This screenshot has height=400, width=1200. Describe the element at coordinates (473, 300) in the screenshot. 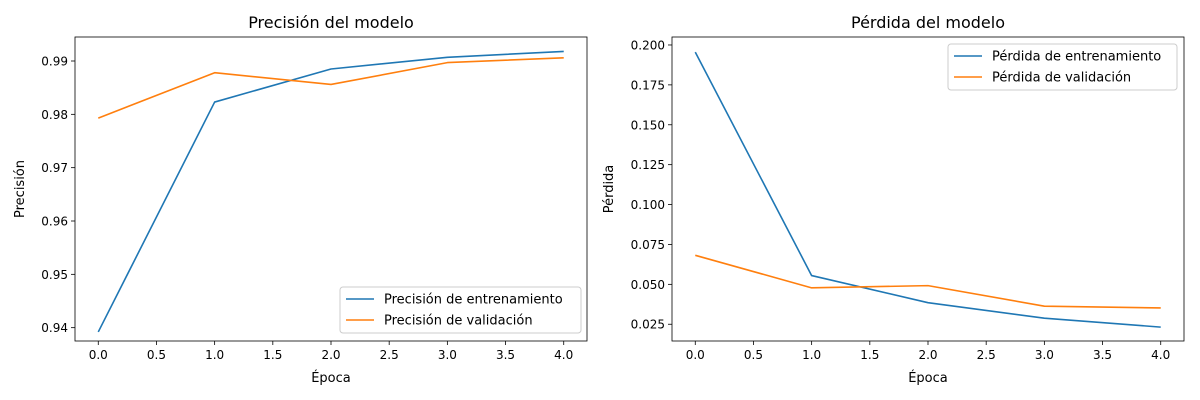

I see `legend-label: Precisión de entrenamiento` at that location.